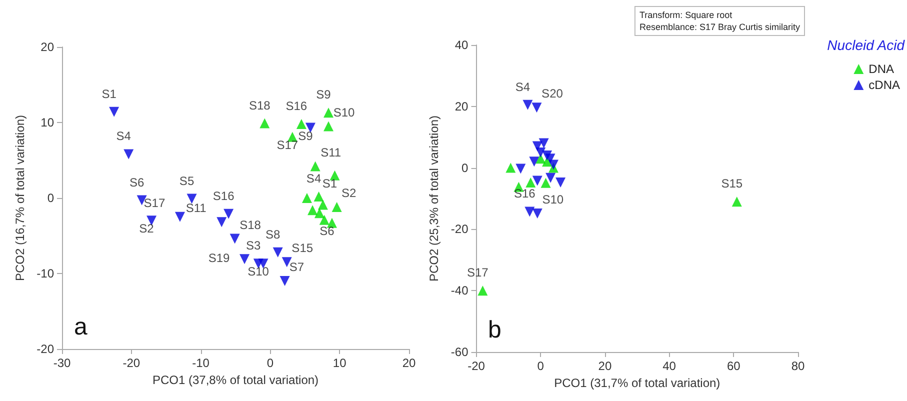 This screenshot has width=907, height=401. Describe the element at coordinates (303, 248) in the screenshot. I see `data-label: S15` at that location.